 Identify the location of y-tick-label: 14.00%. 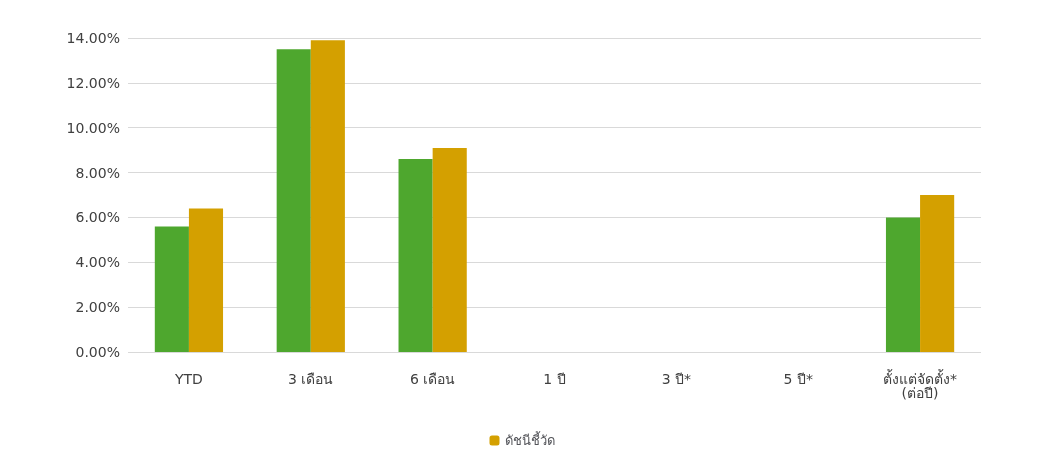
(93, 38).